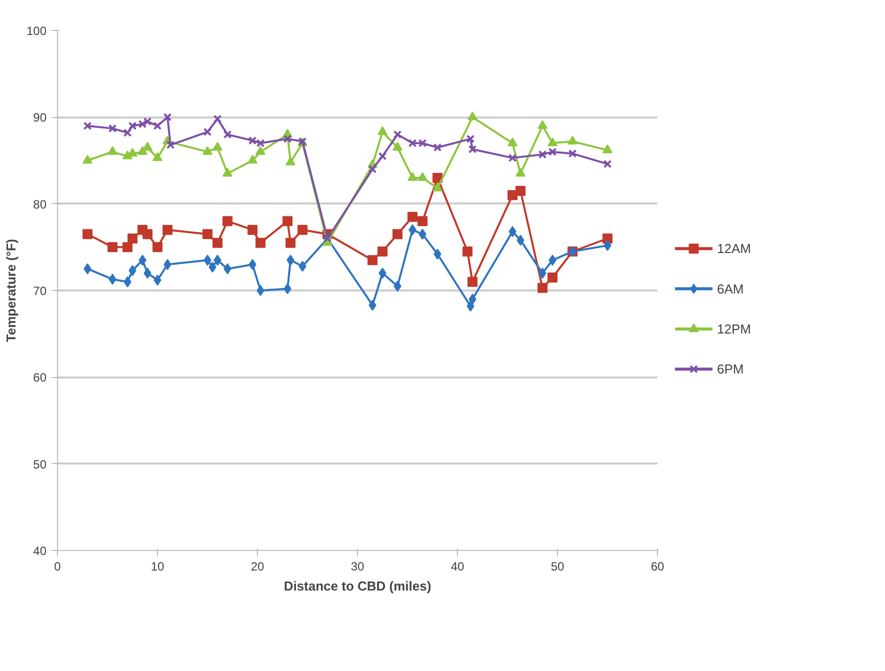 The image size is (885, 671). I want to click on legend-label: 12PM, so click(734, 328).